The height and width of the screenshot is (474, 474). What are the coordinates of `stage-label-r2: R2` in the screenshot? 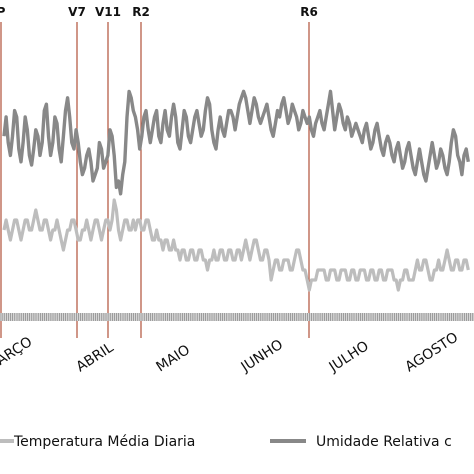 It's located at (141, 12).